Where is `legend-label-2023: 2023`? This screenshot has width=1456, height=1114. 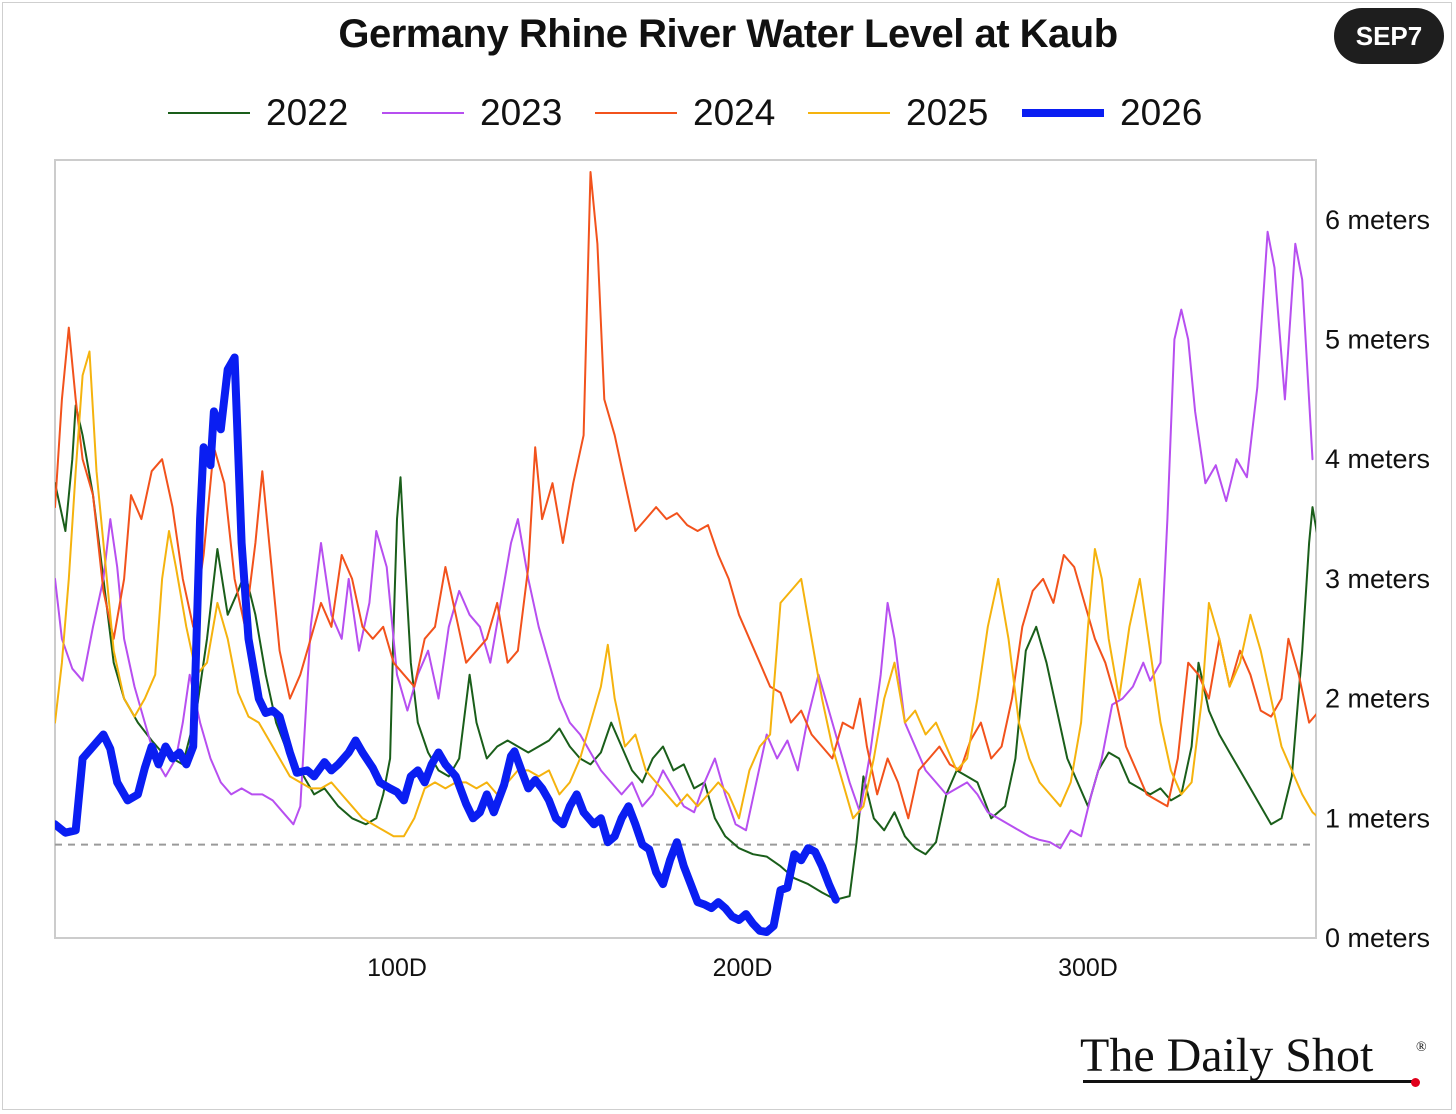 legend-label-2023: 2023 is located at coordinates (521, 112).